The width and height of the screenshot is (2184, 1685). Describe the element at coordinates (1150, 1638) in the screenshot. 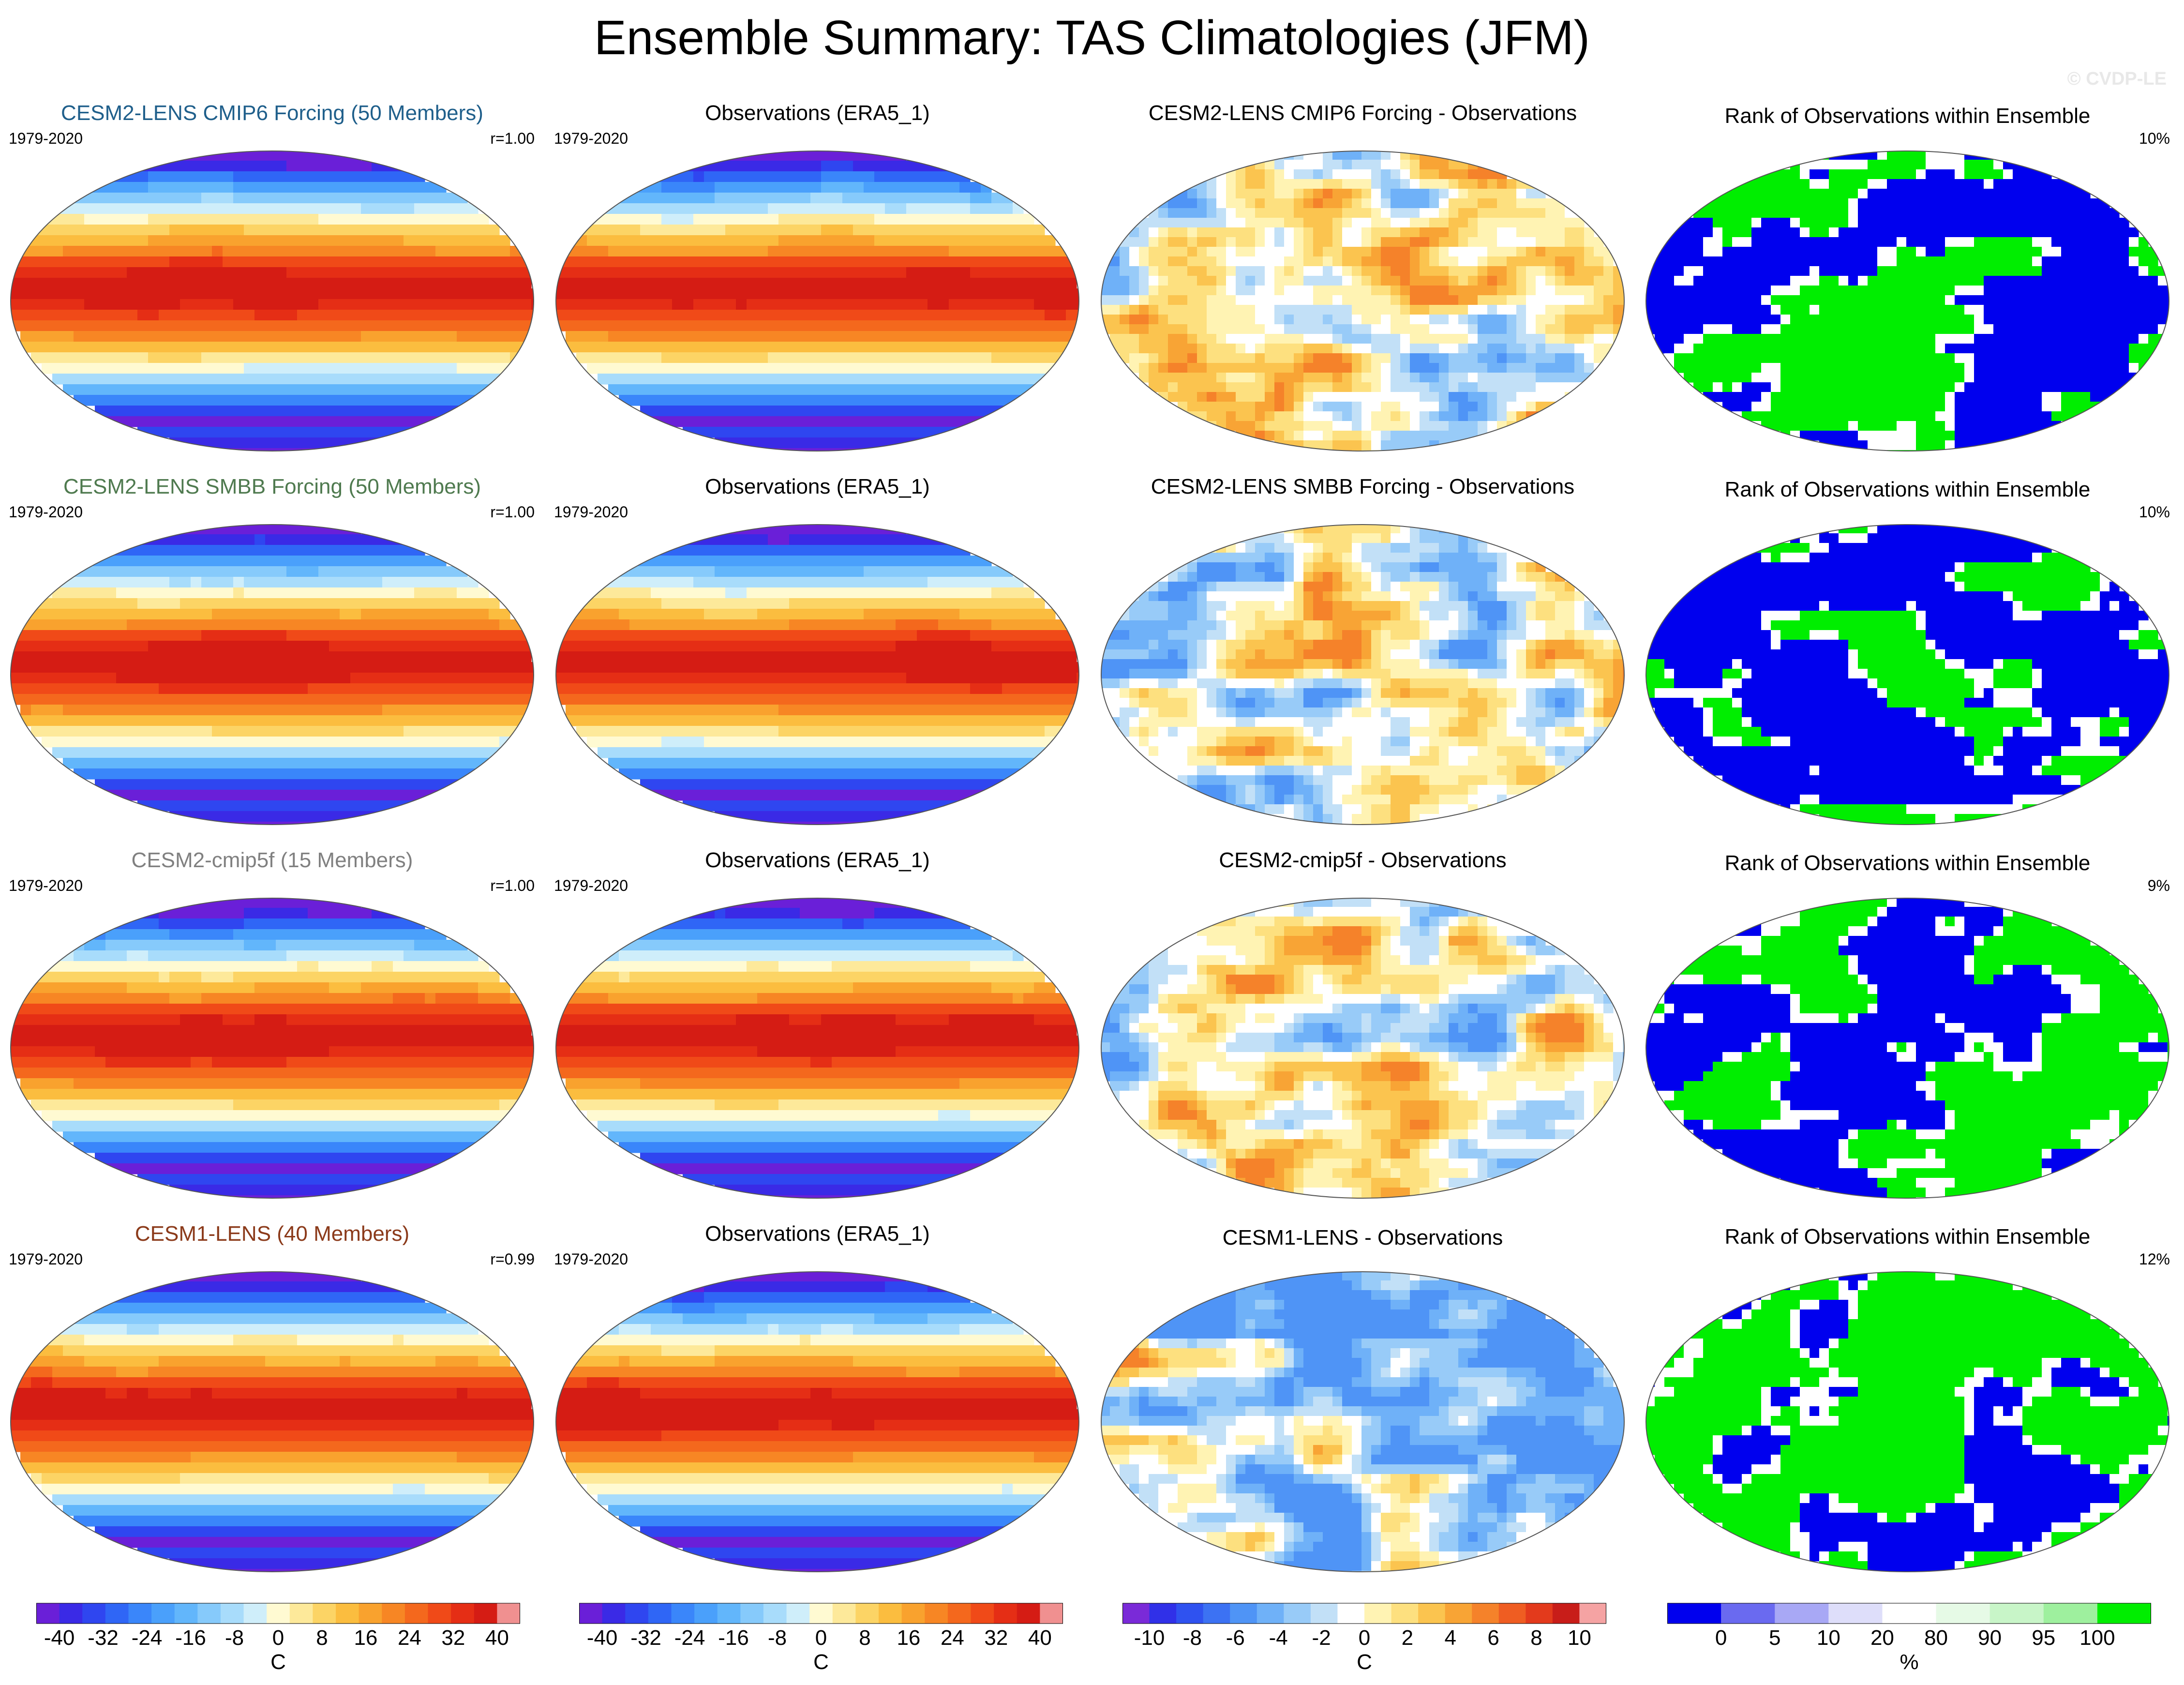

I see `colorbar-tick-label: -10` at that location.